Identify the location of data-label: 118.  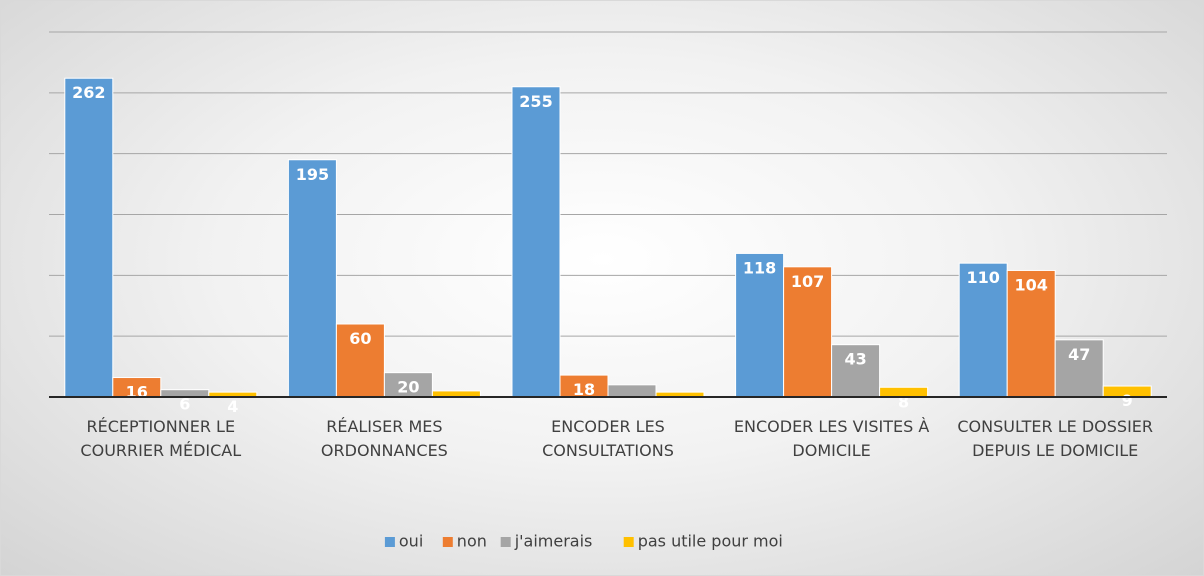
(759, 267).